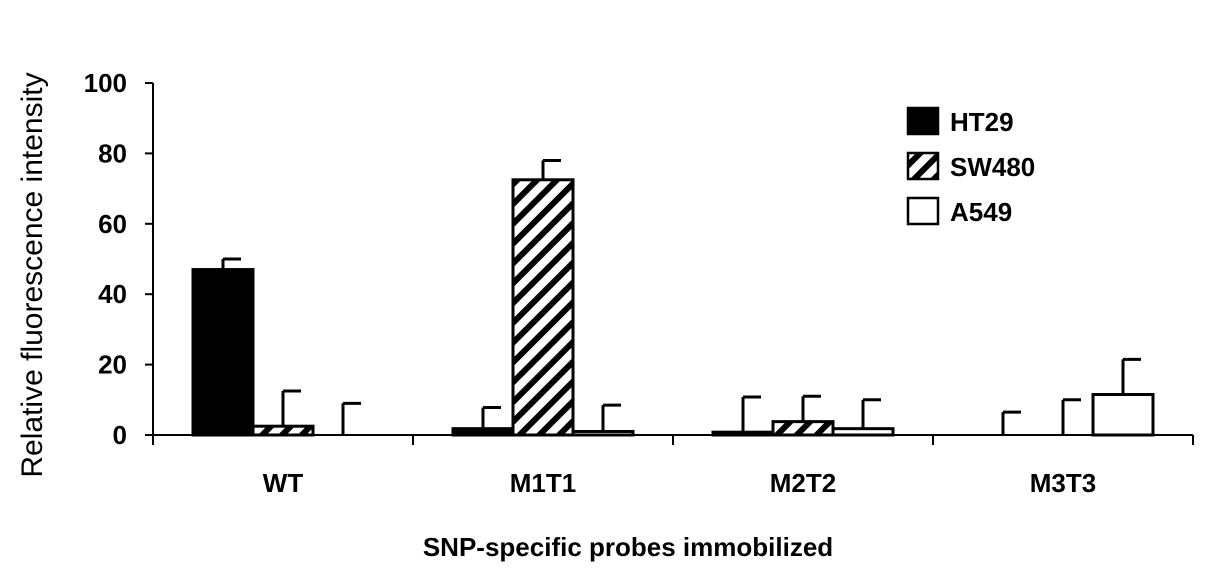 This screenshot has height=576, width=1205. Describe the element at coordinates (112, 365) in the screenshot. I see `y-tick-label: 20` at that location.